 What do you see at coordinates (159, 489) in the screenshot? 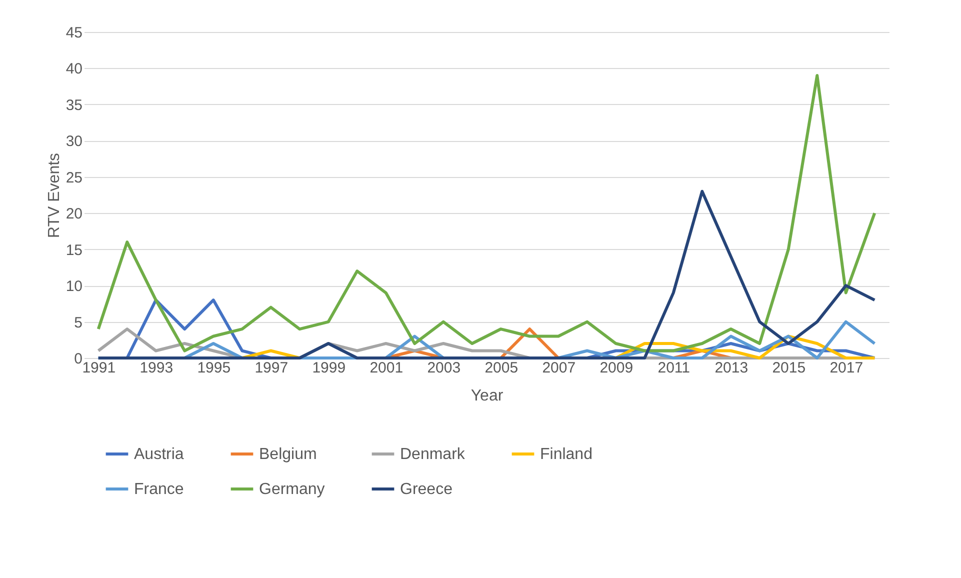
I see `legend-label: France` at bounding box center [159, 489].